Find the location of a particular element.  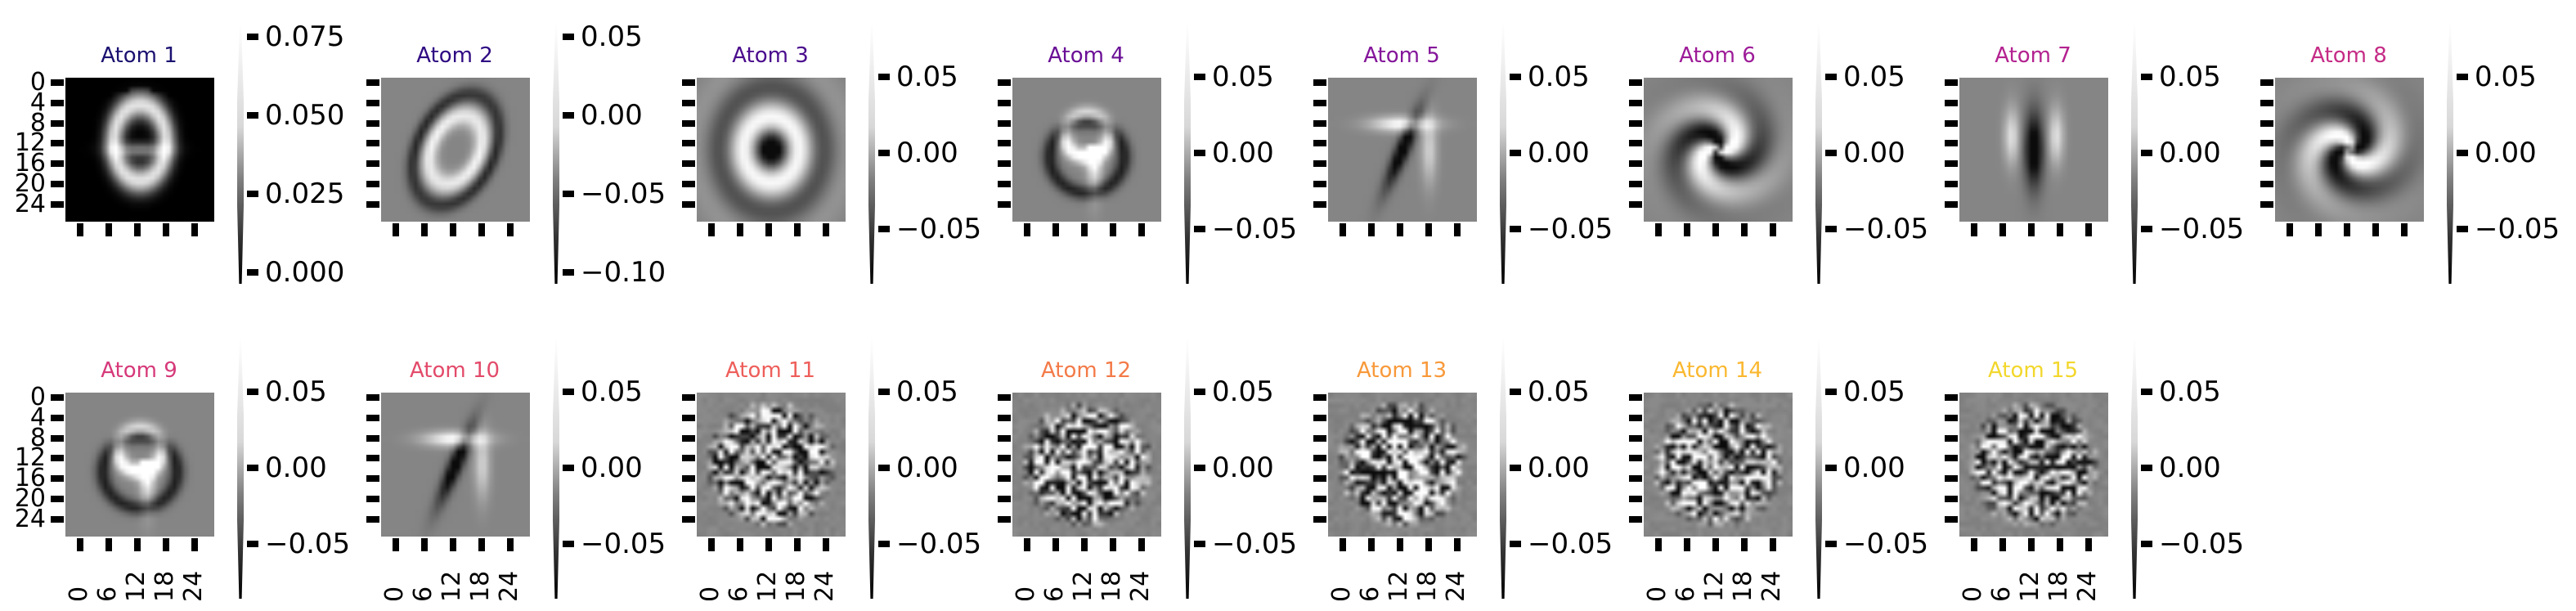

x-tick-label: 6 is located at coordinates (739, 594).